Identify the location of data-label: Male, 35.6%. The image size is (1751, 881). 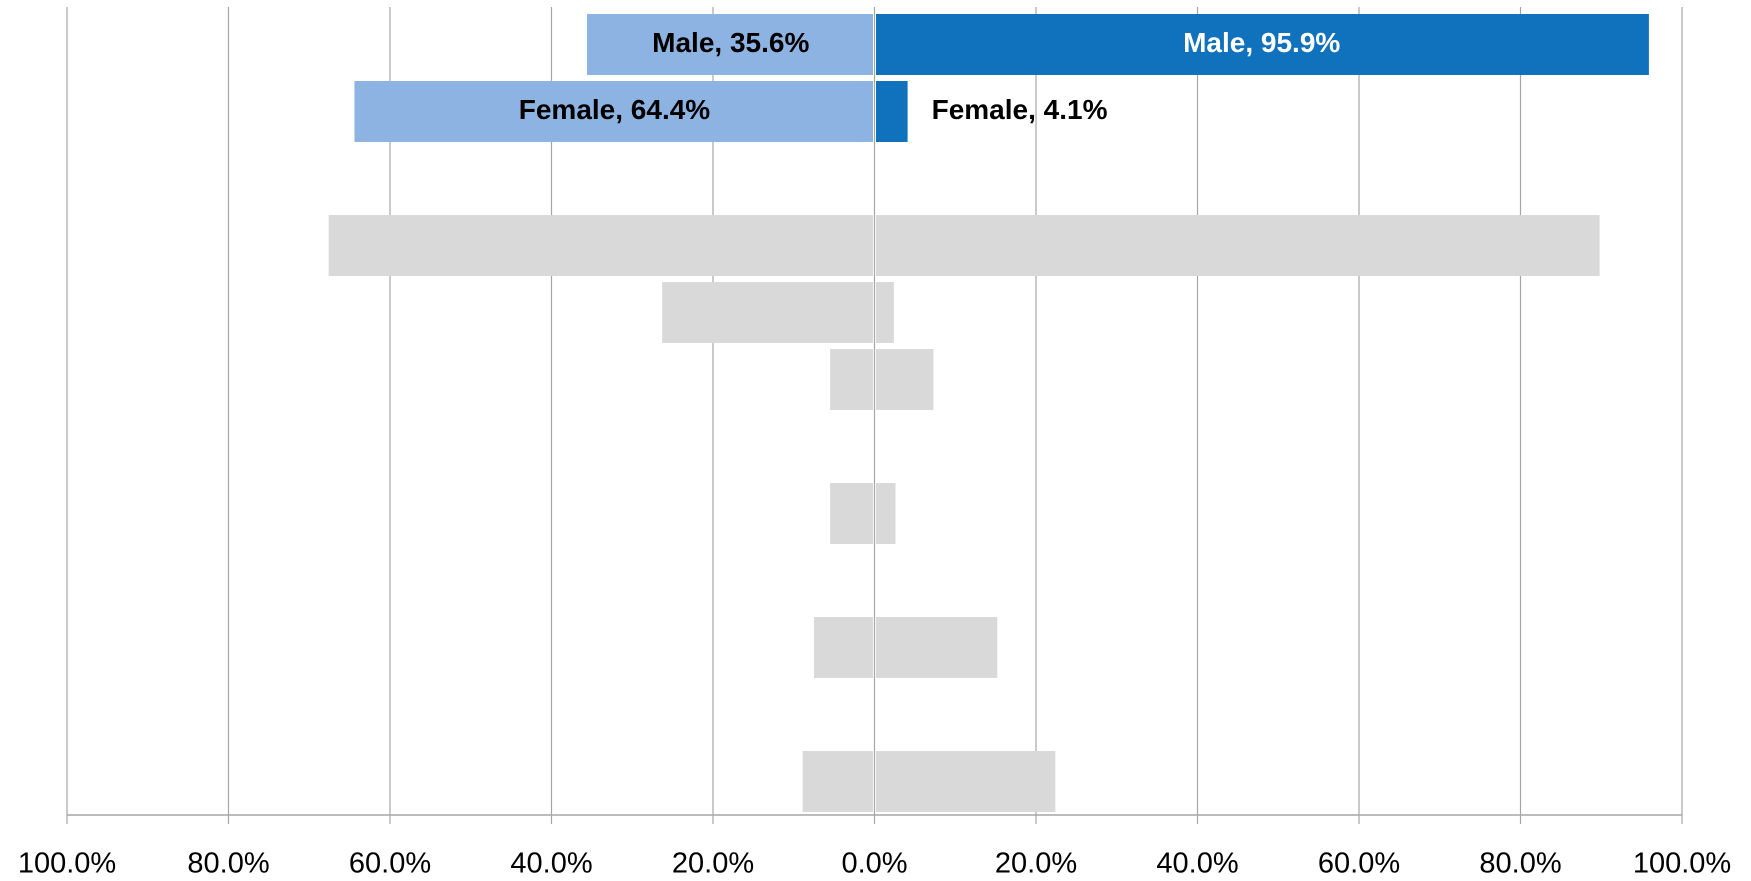
(730, 42).